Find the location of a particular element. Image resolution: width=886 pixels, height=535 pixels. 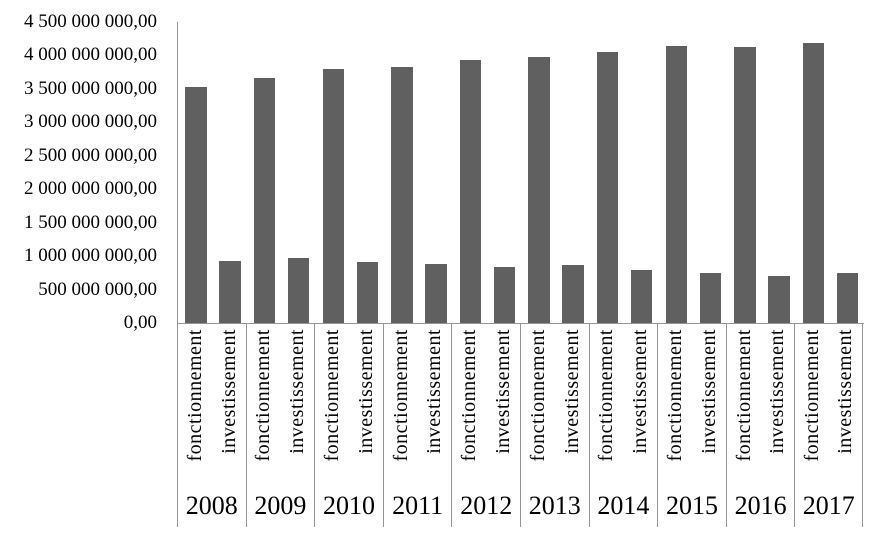

category-year-label: 2010 is located at coordinates (348, 506).